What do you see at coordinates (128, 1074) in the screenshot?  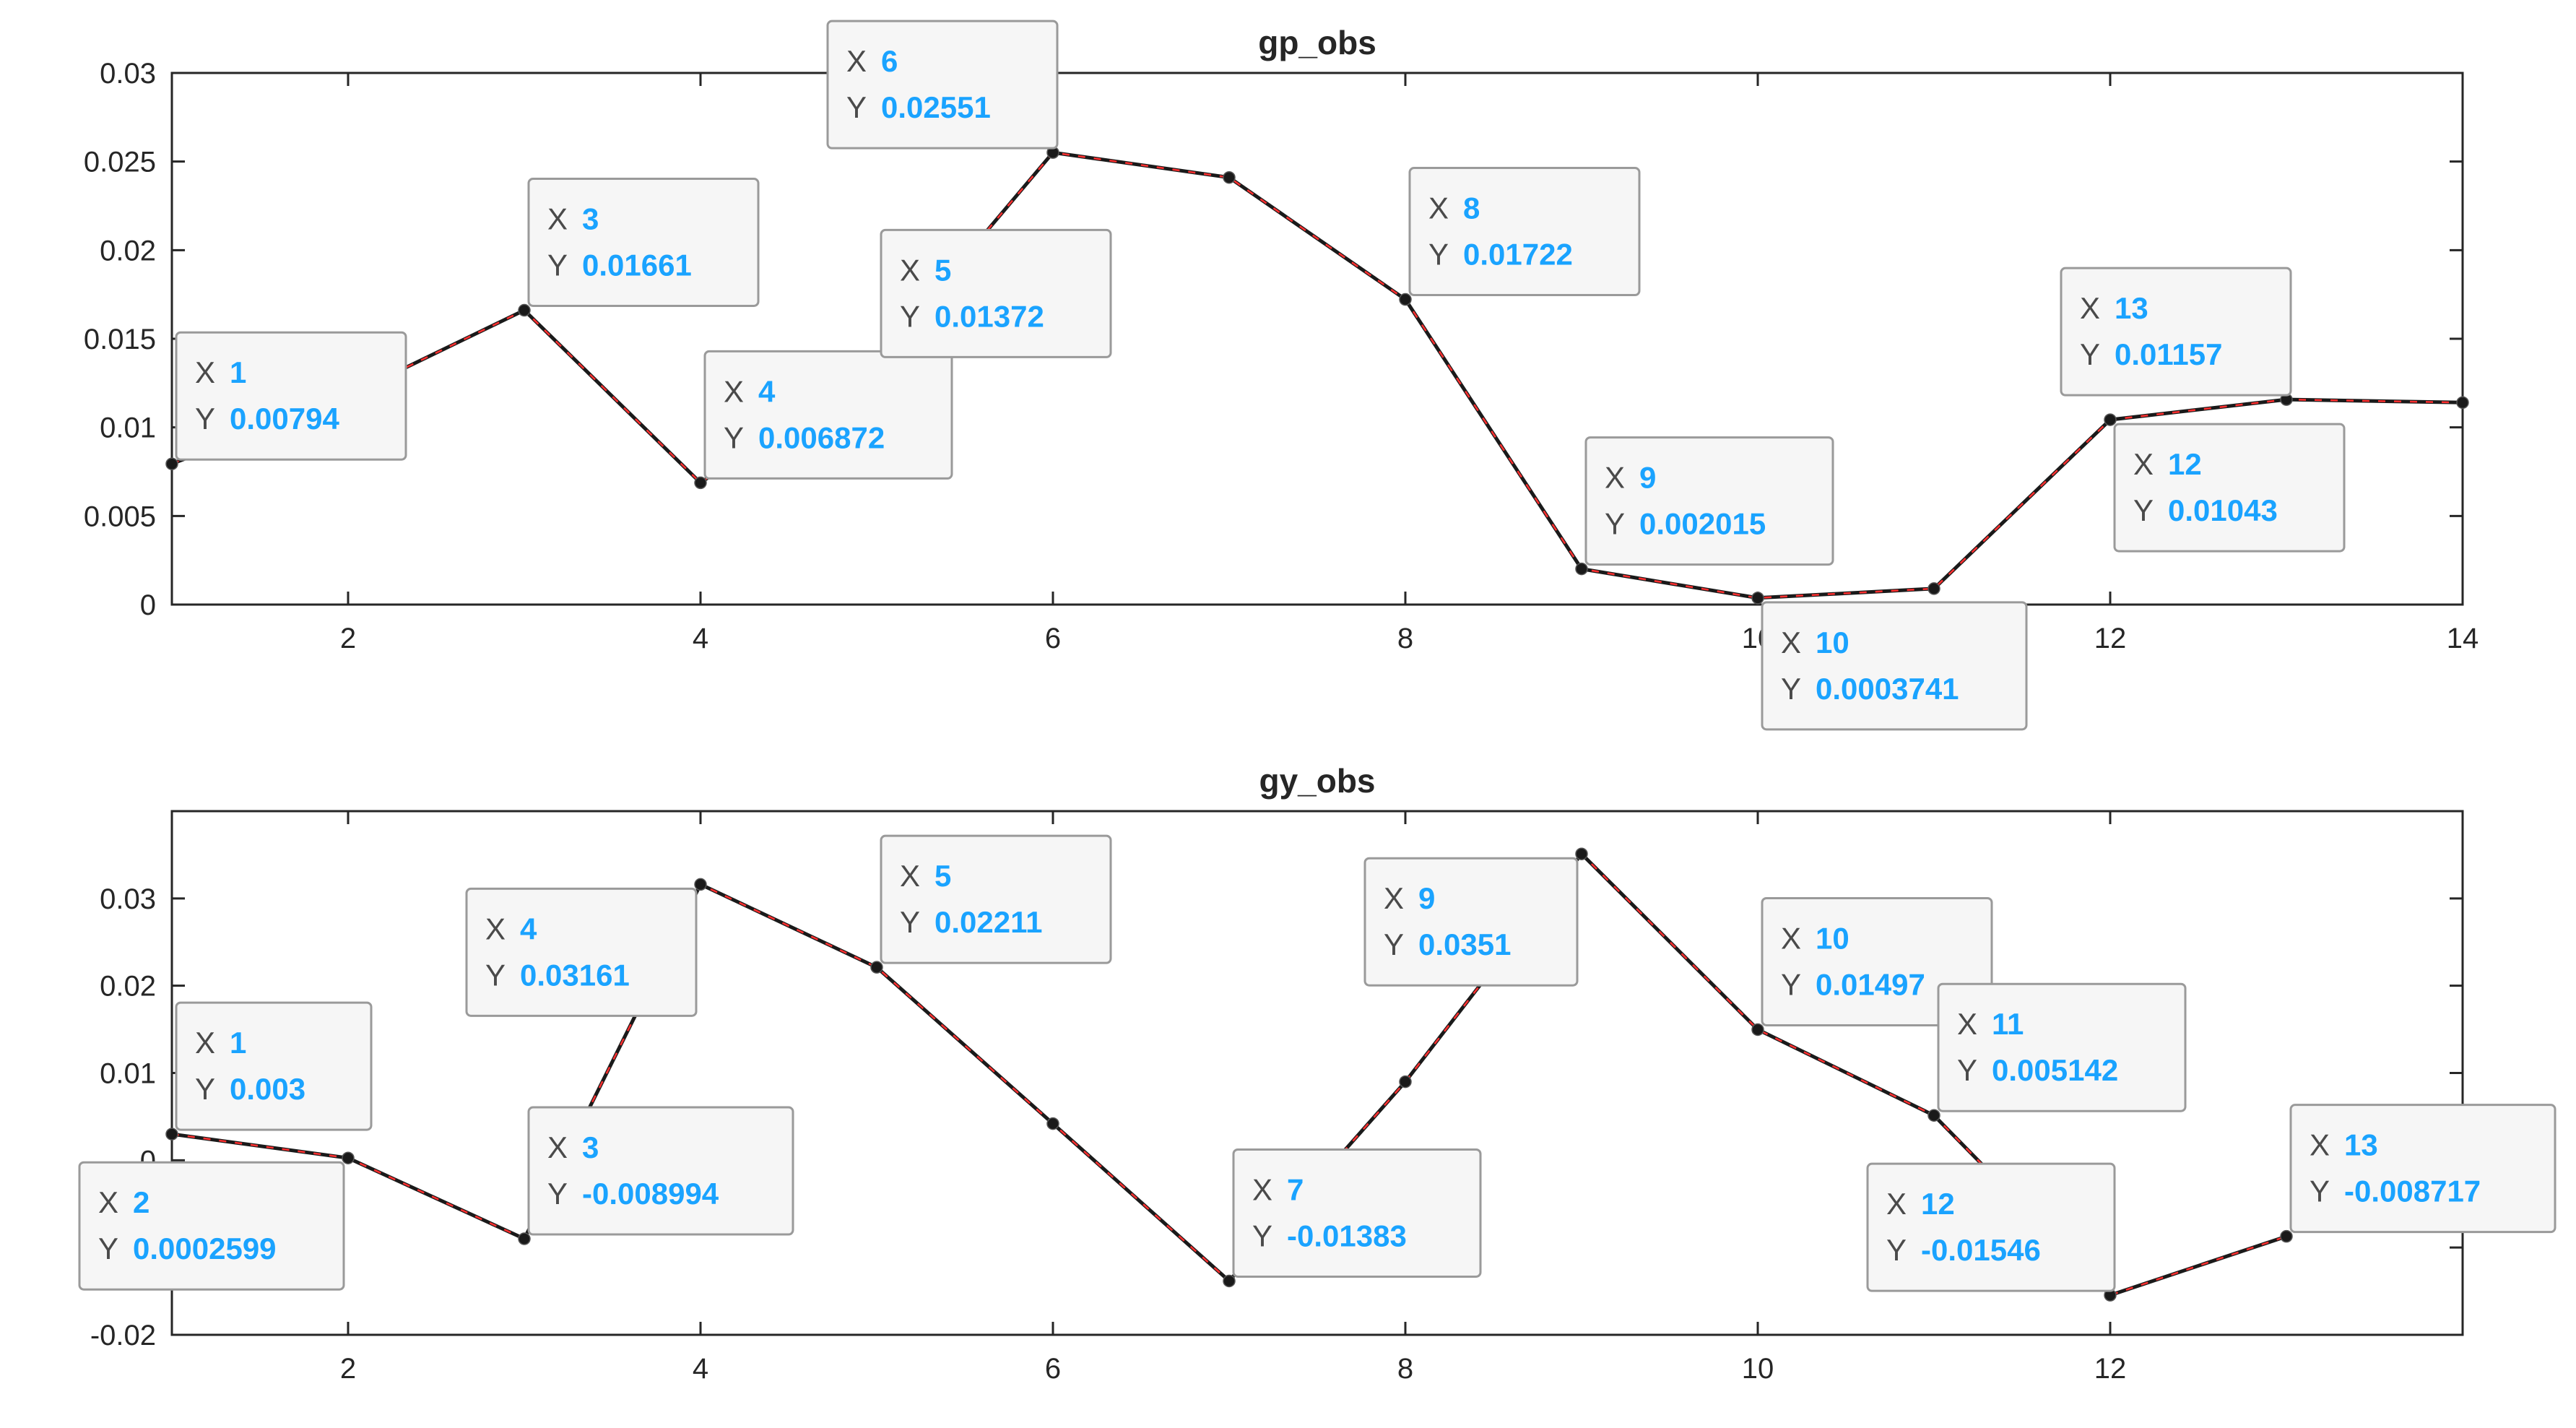 I see `y-tick-label: 0.01` at bounding box center [128, 1074].